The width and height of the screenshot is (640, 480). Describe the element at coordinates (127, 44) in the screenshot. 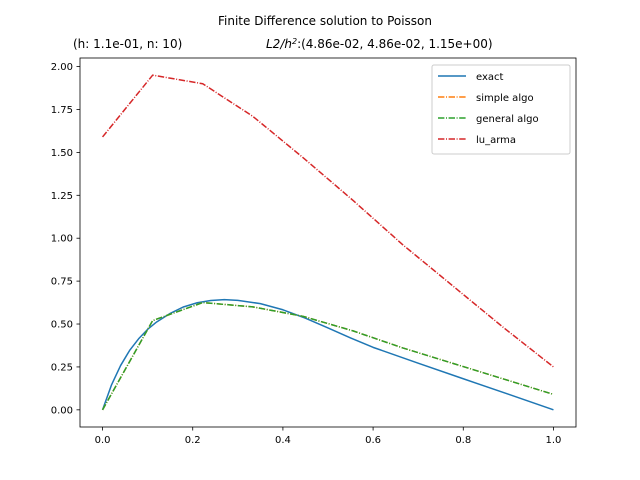

I see `chart-subtitle-left: (h: 1.1e-01, n: 10)` at that location.